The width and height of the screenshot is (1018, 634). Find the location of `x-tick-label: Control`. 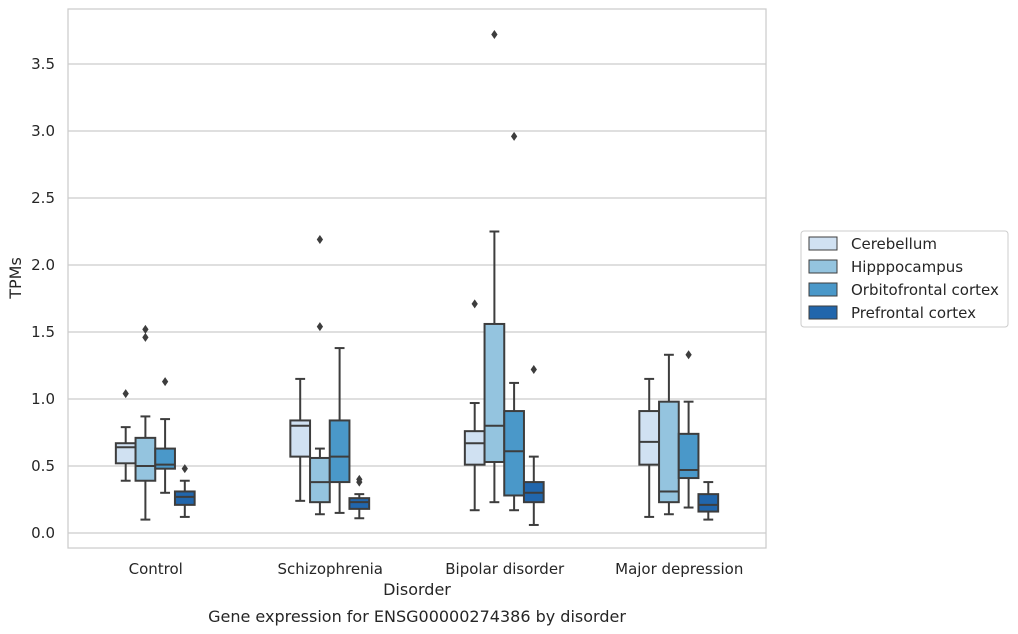

x-tick-label: Control is located at coordinates (156, 569).